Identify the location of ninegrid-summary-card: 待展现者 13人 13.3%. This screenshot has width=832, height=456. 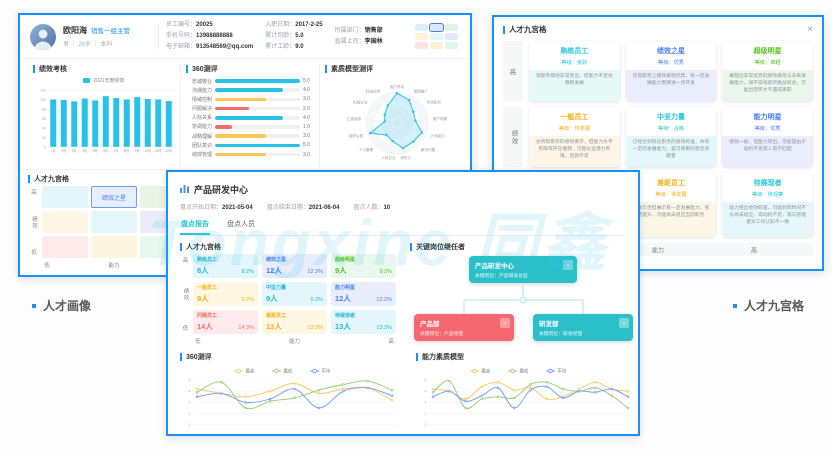
(363, 322).